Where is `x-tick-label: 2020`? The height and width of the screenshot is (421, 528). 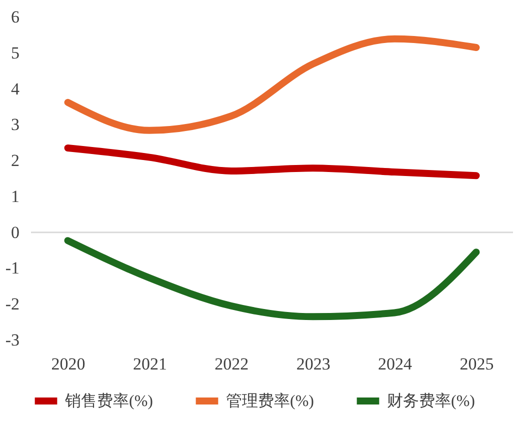
x-tick-label: 2020 is located at coordinates (68, 364).